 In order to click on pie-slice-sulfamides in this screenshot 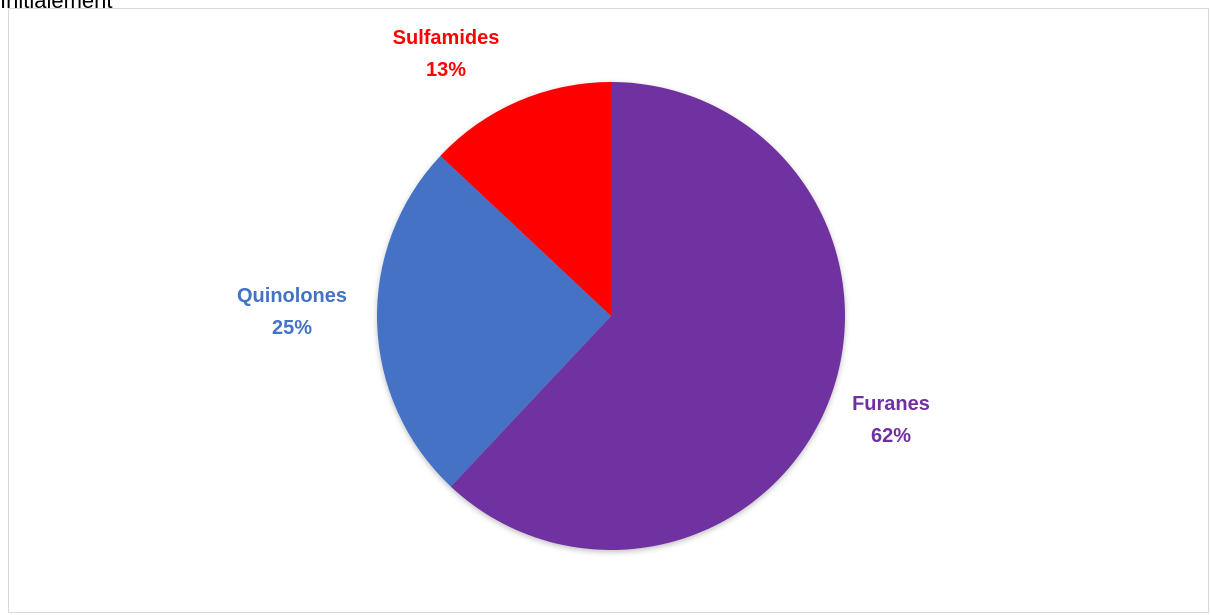, I will do `click(525, 199)`.